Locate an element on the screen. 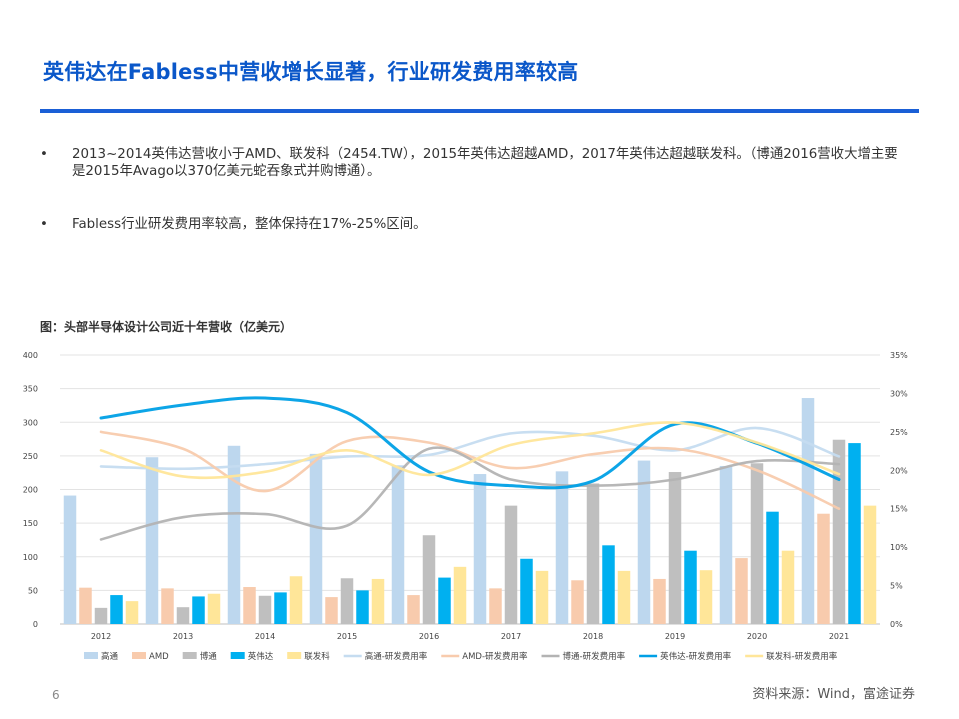 The image size is (959, 719). bar-英伟达-2021 is located at coordinates (854, 533).